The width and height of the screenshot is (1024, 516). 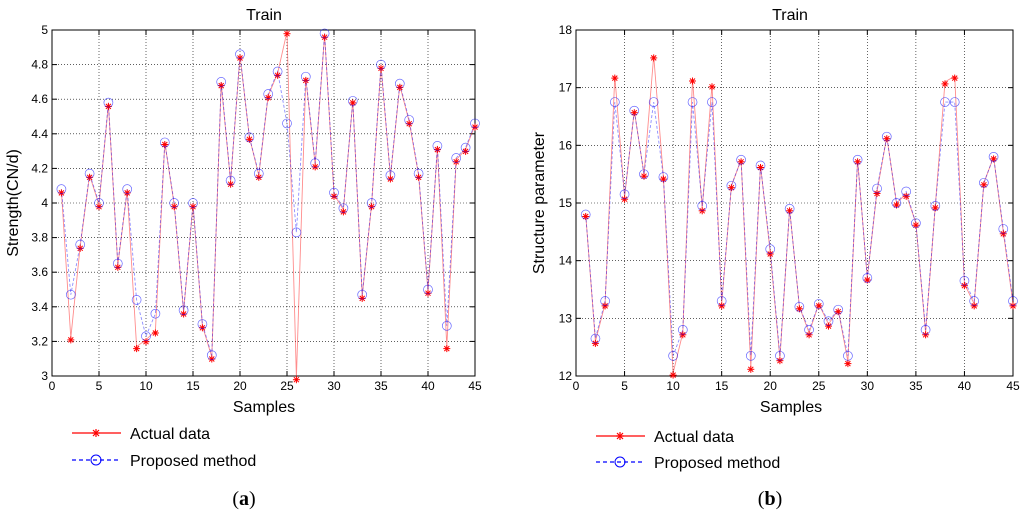 I want to click on panel-a-x-axis-label: Samples, so click(x=264, y=407).